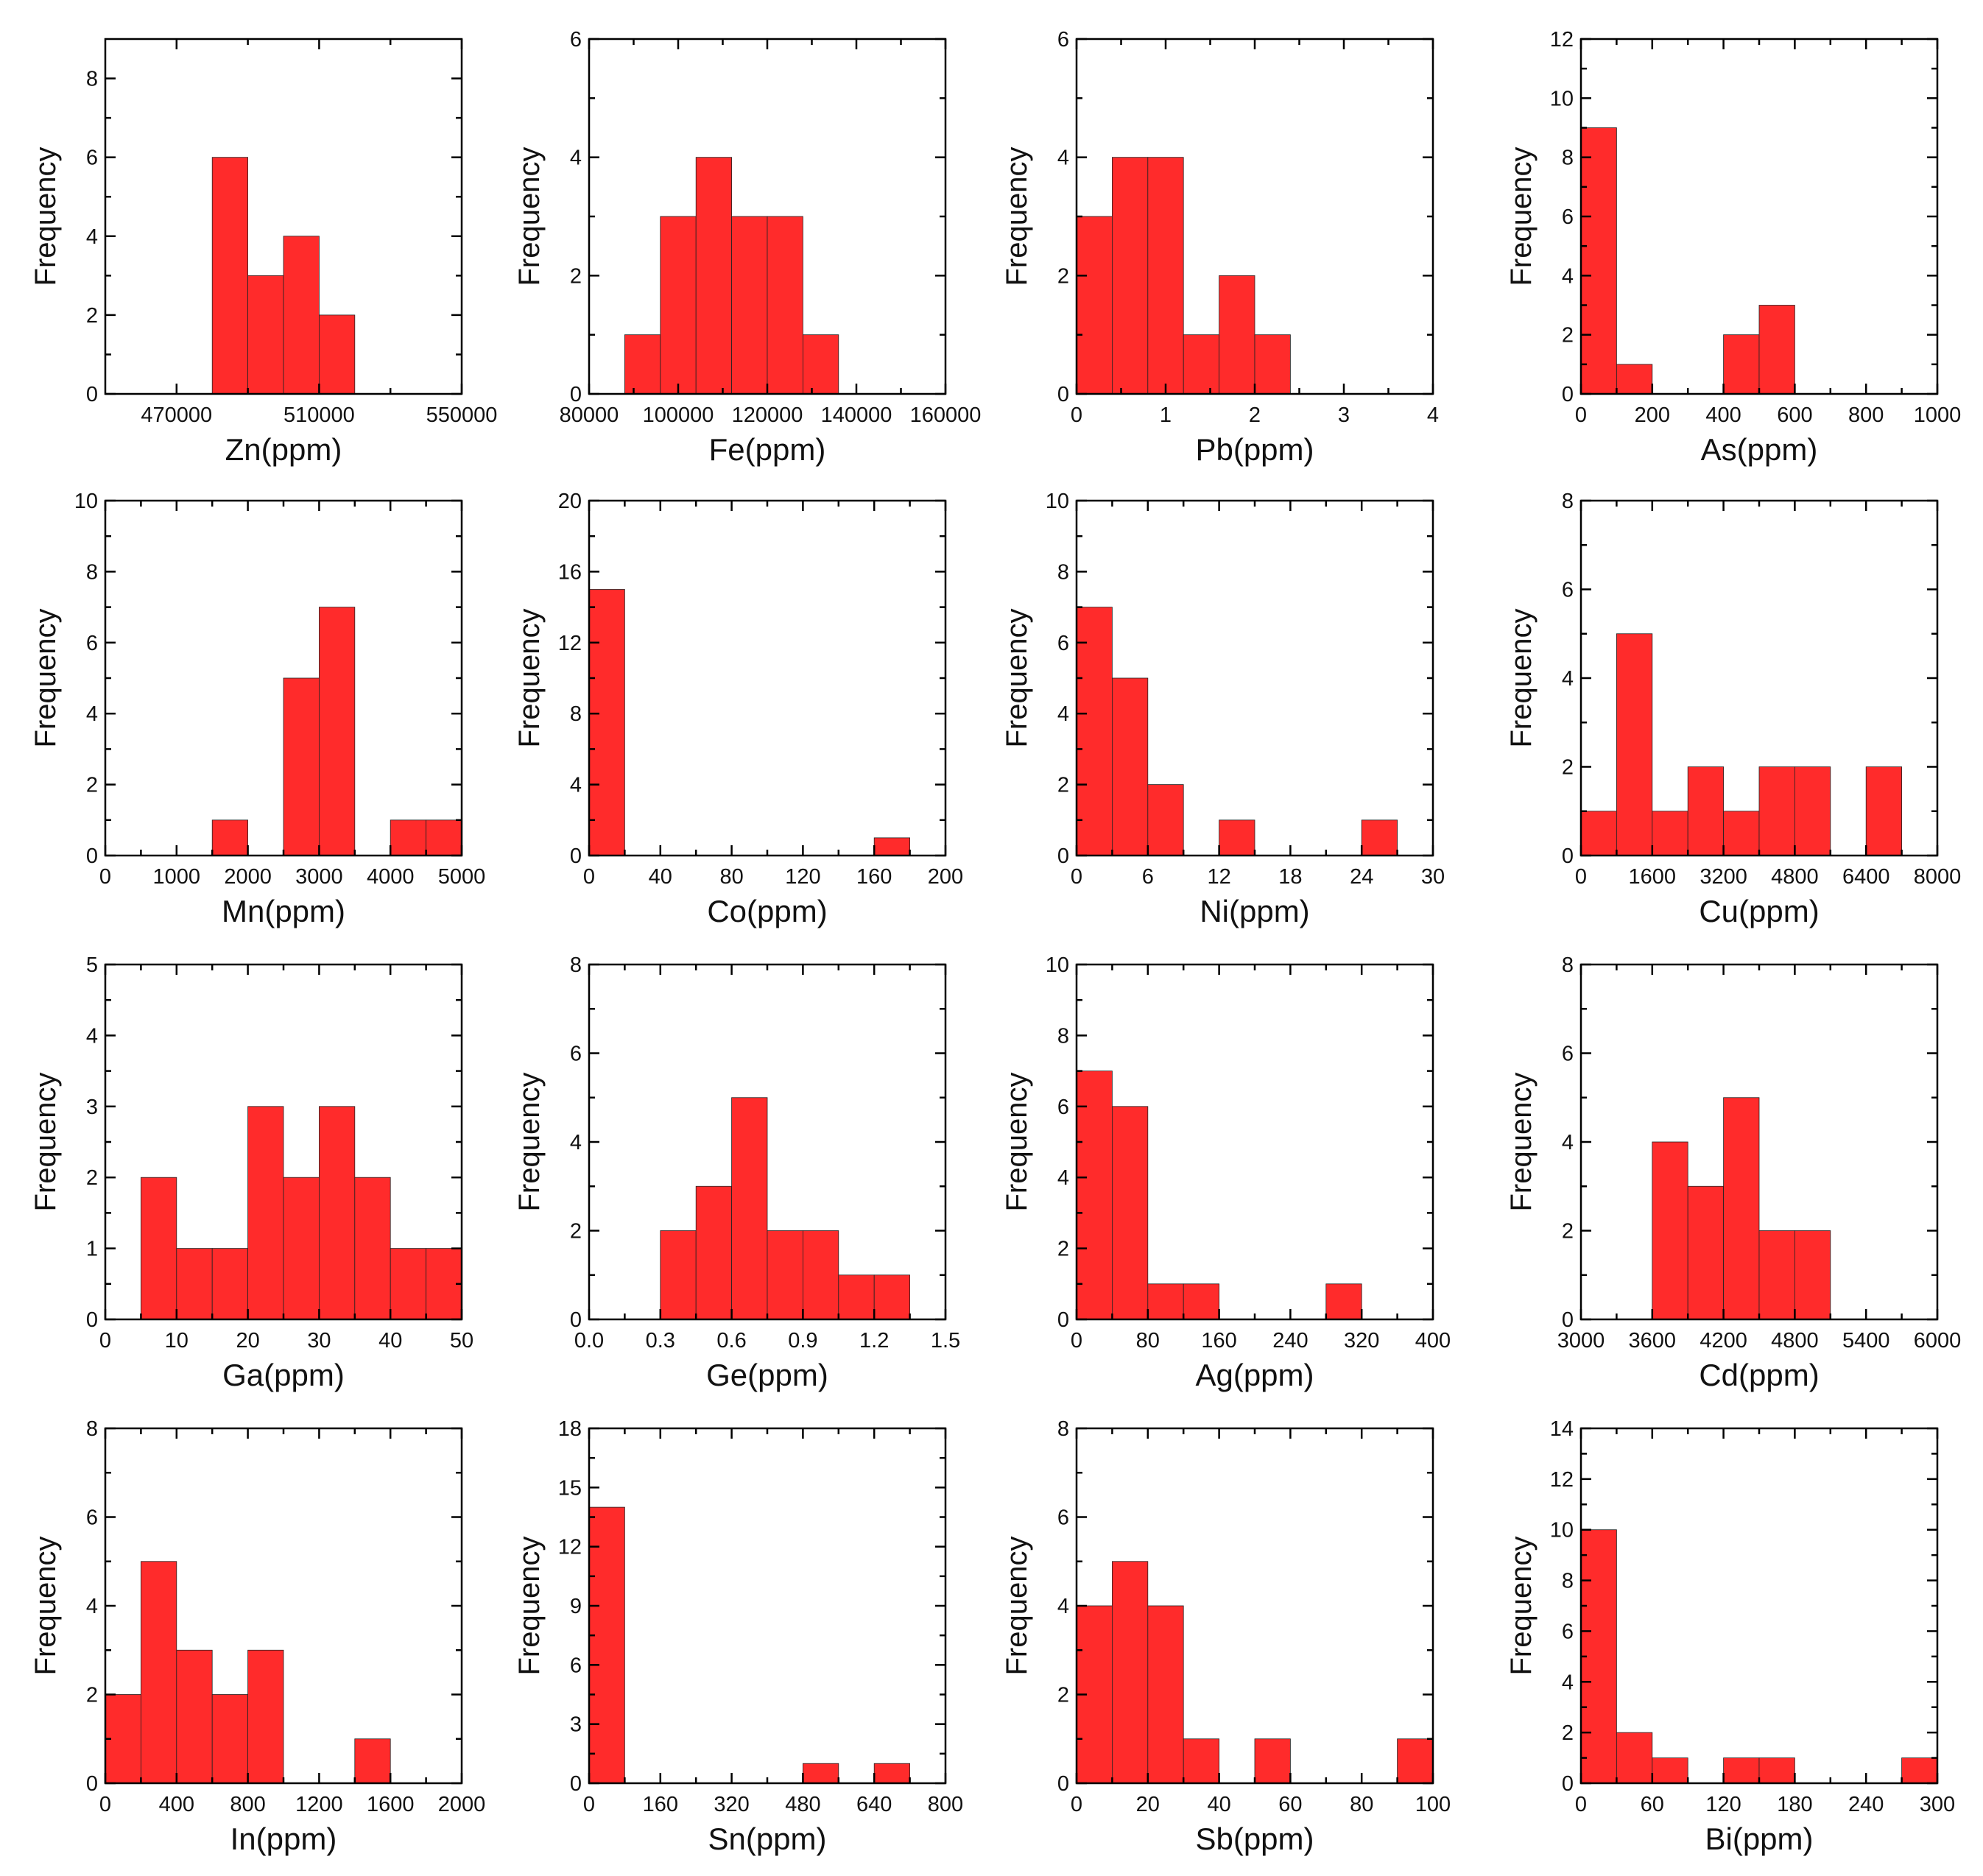 The height and width of the screenshot is (1876, 1983). What do you see at coordinates (263, 253) in the screenshot?
I see `histogram-zn: 0 2 4 6 8 470000 510000 550000 Zn(ppm) Frequency` at bounding box center [263, 253].